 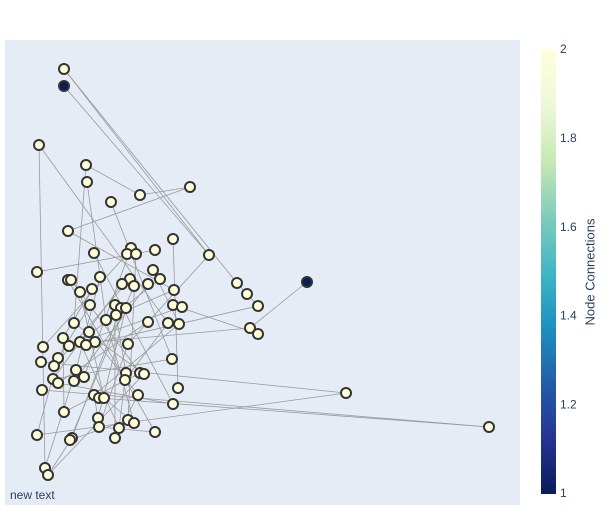 What do you see at coordinates (548, 272) in the screenshot?
I see `colorbar` at bounding box center [548, 272].